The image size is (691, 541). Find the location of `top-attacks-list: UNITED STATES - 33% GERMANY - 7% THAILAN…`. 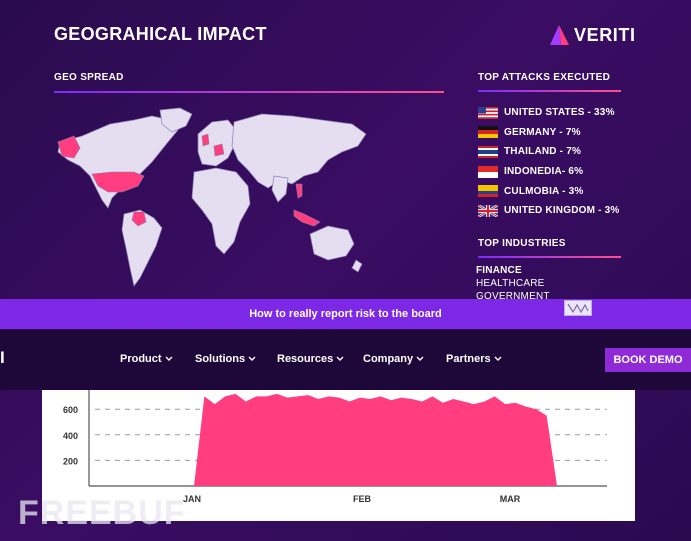

top-attacks-list: UNITED STATES - 33% GERMANY - 7% THAILAN… is located at coordinates (573, 162).